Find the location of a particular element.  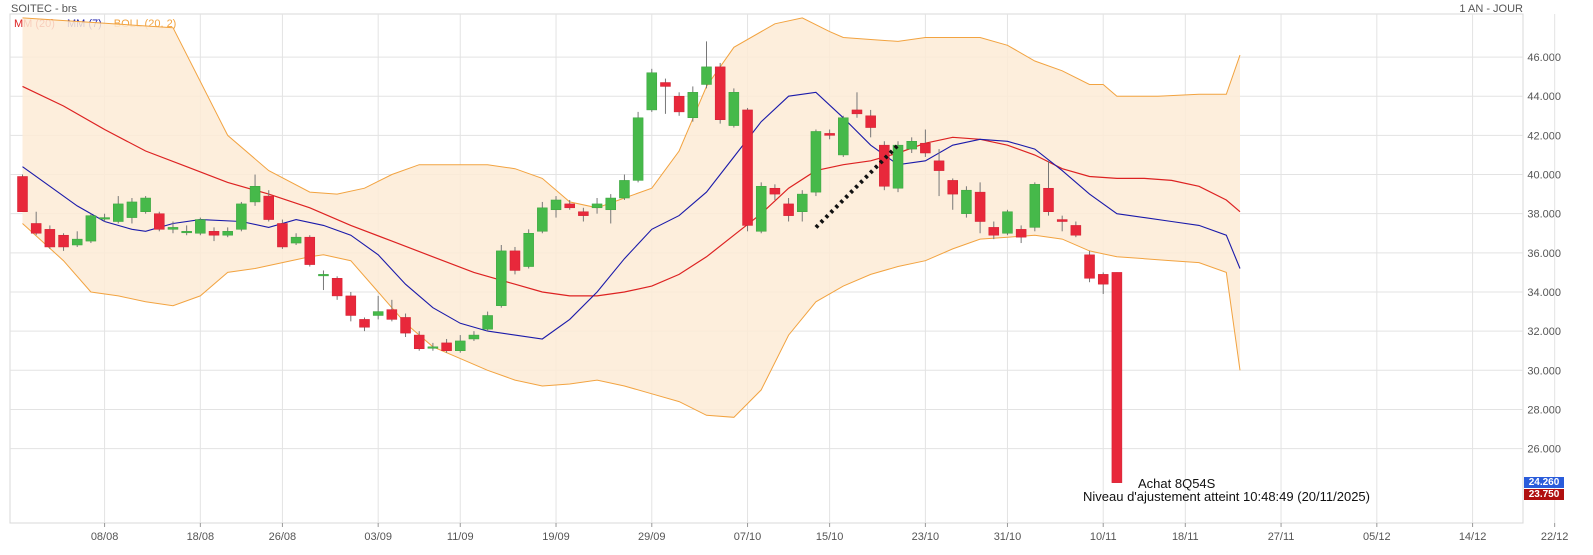

y-tick-label: 40.000 is located at coordinates (1544, 176).